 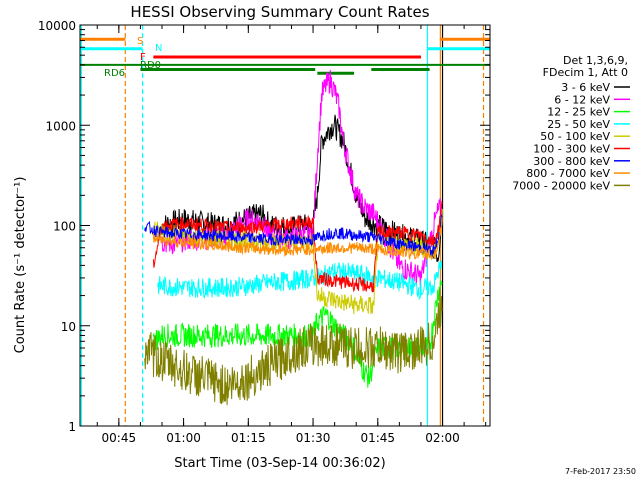 What do you see at coordinates (150, 65) in the screenshot?
I see `flag-label: RD0` at bounding box center [150, 65].